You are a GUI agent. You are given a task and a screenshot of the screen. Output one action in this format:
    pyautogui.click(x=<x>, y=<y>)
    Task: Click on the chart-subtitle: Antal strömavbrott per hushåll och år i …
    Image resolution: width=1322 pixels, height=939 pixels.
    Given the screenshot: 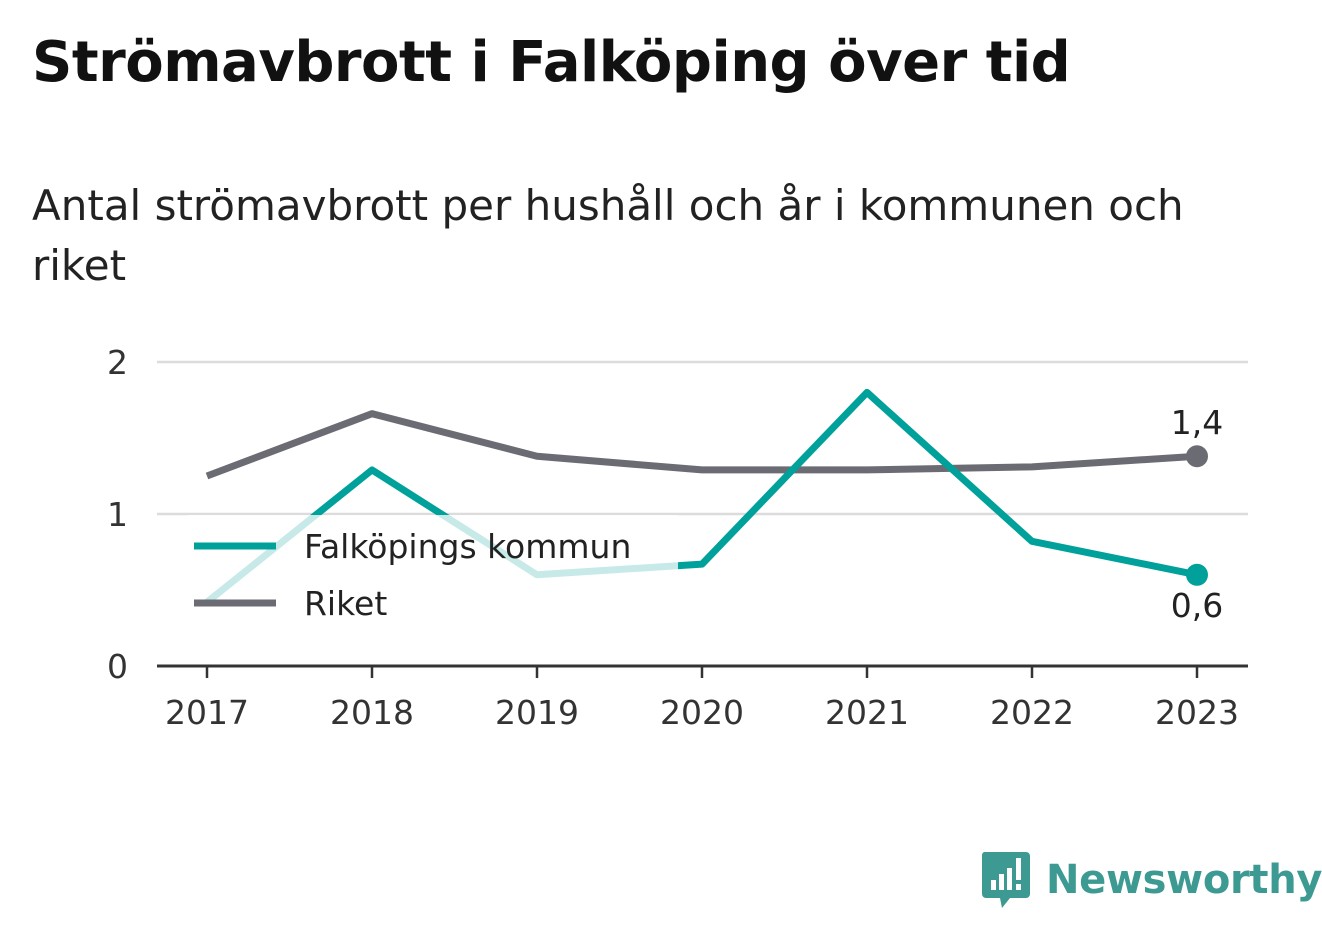 What is the action you would take?
    pyautogui.click(x=608, y=235)
    